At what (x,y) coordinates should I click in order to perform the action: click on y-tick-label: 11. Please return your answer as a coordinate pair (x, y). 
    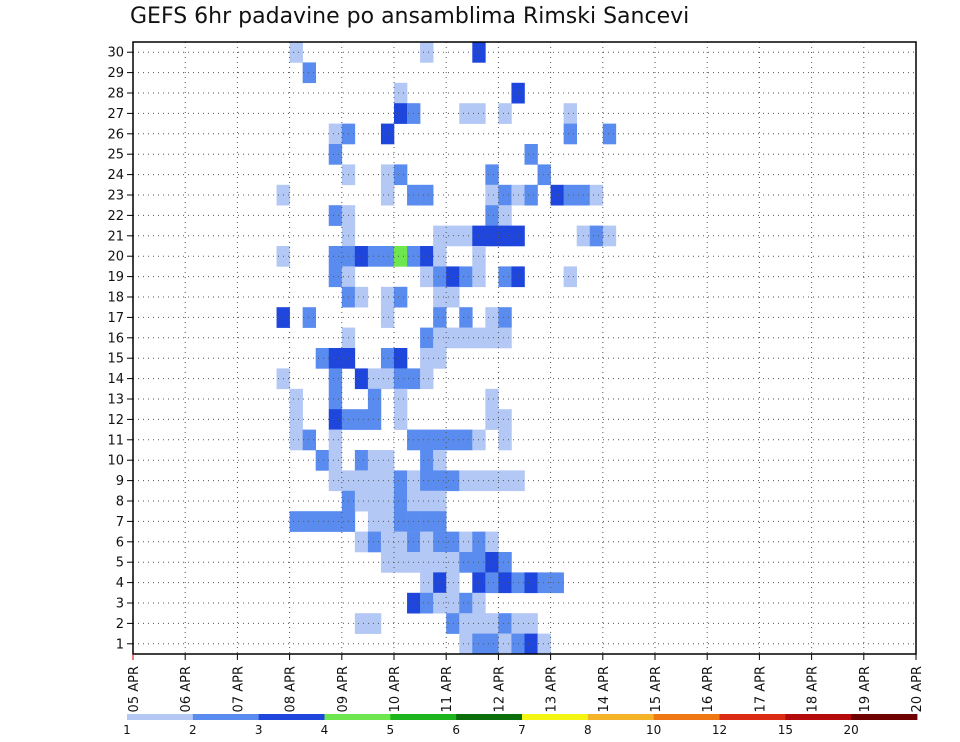
    Looking at the image, I should click on (115, 440).